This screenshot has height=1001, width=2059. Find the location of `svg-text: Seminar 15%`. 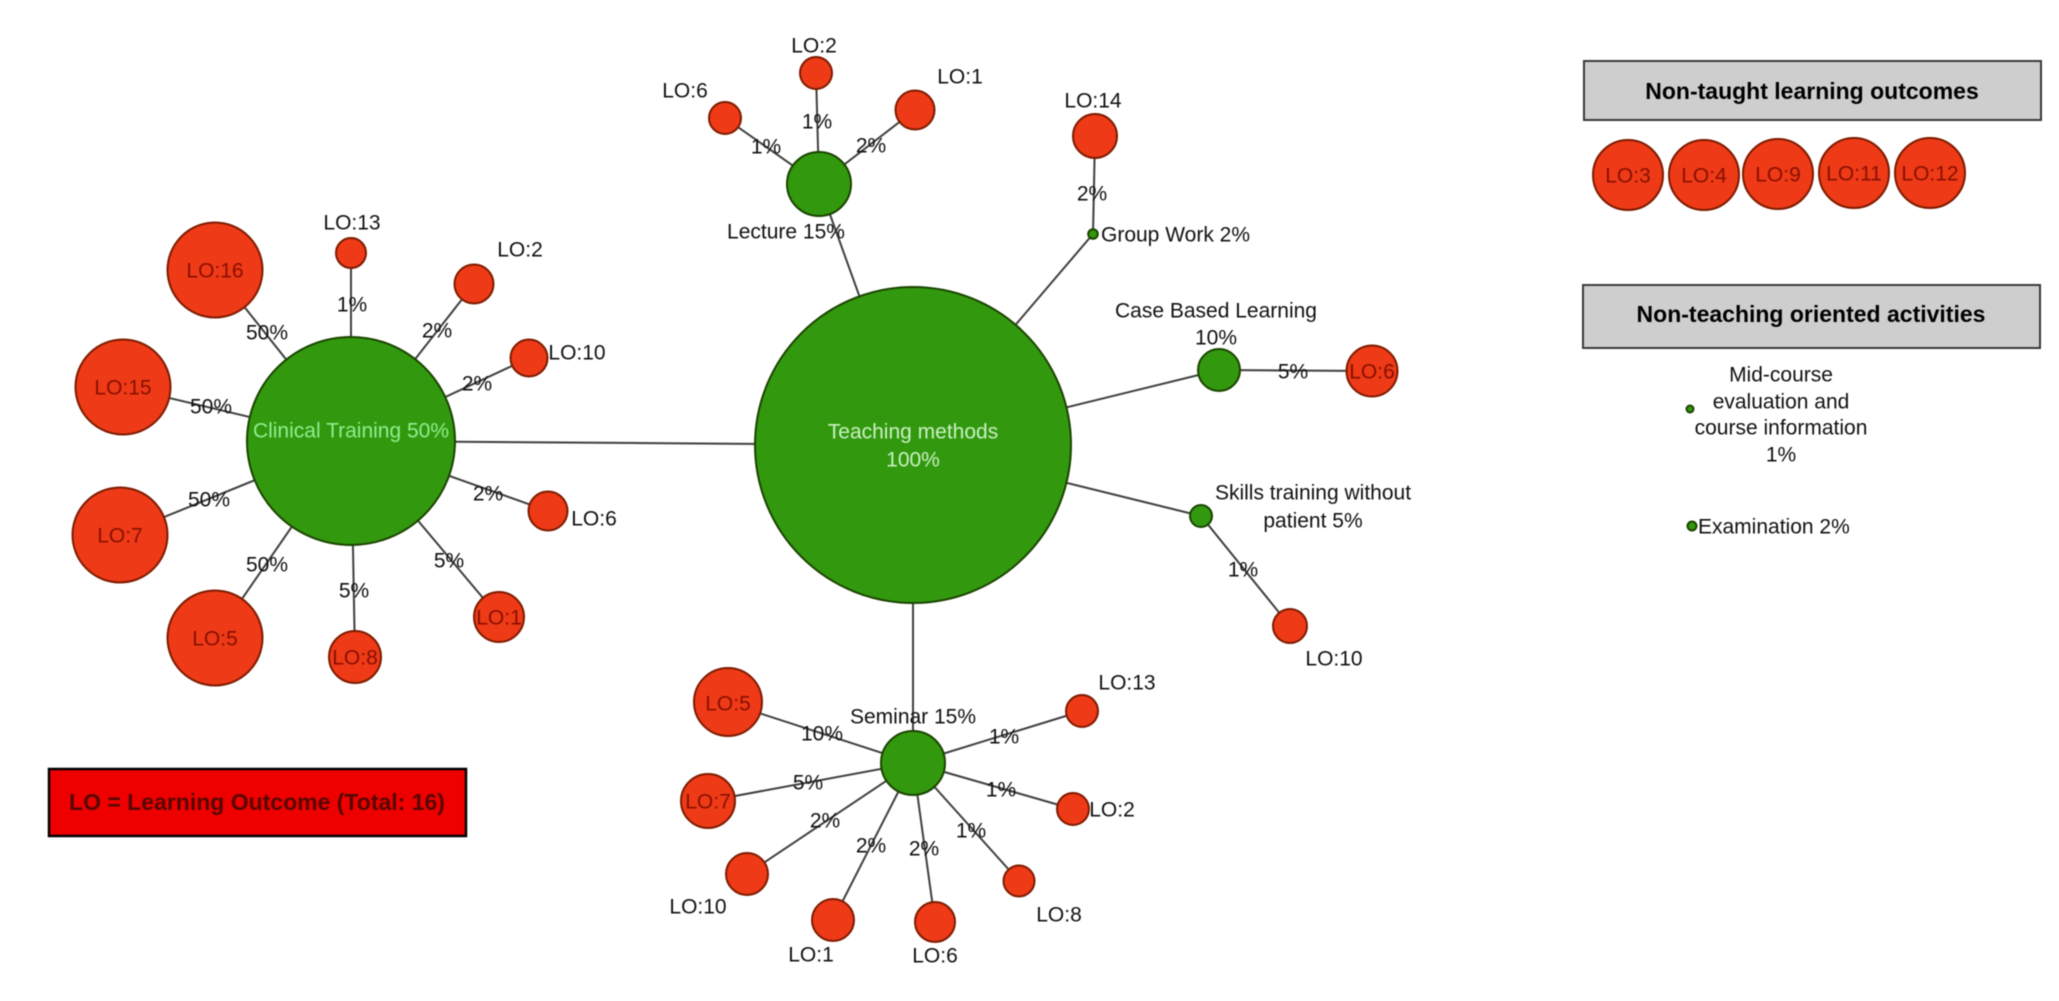

svg-text: Seminar 15% is located at coordinates (913, 716).